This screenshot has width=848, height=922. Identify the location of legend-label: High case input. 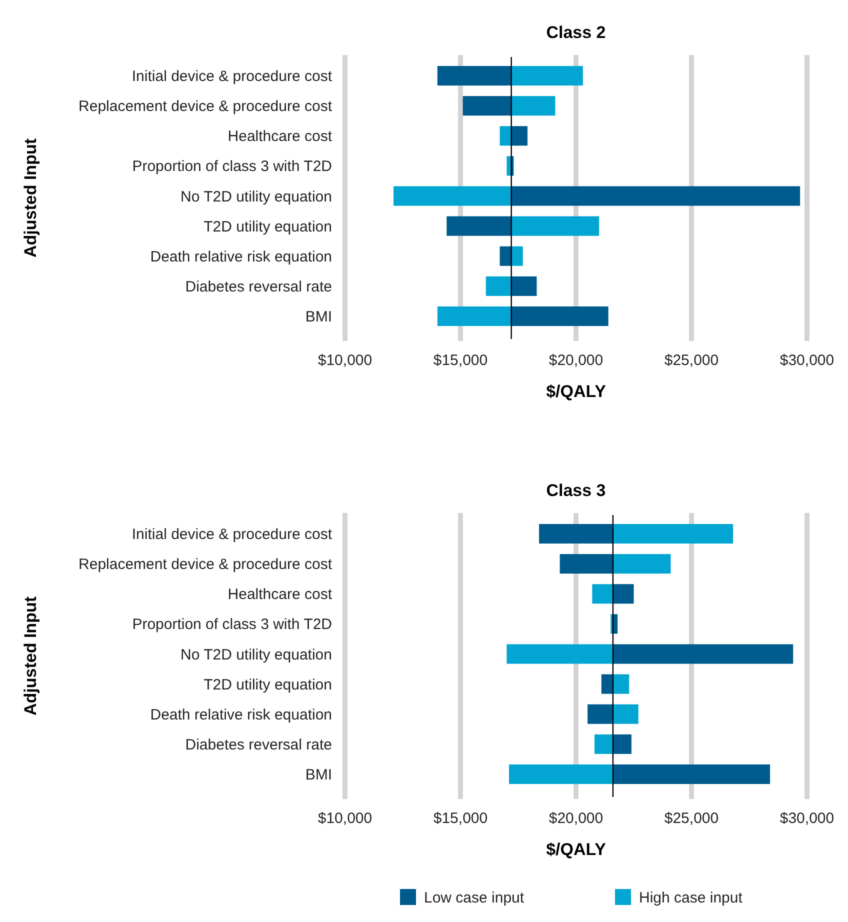
(691, 897).